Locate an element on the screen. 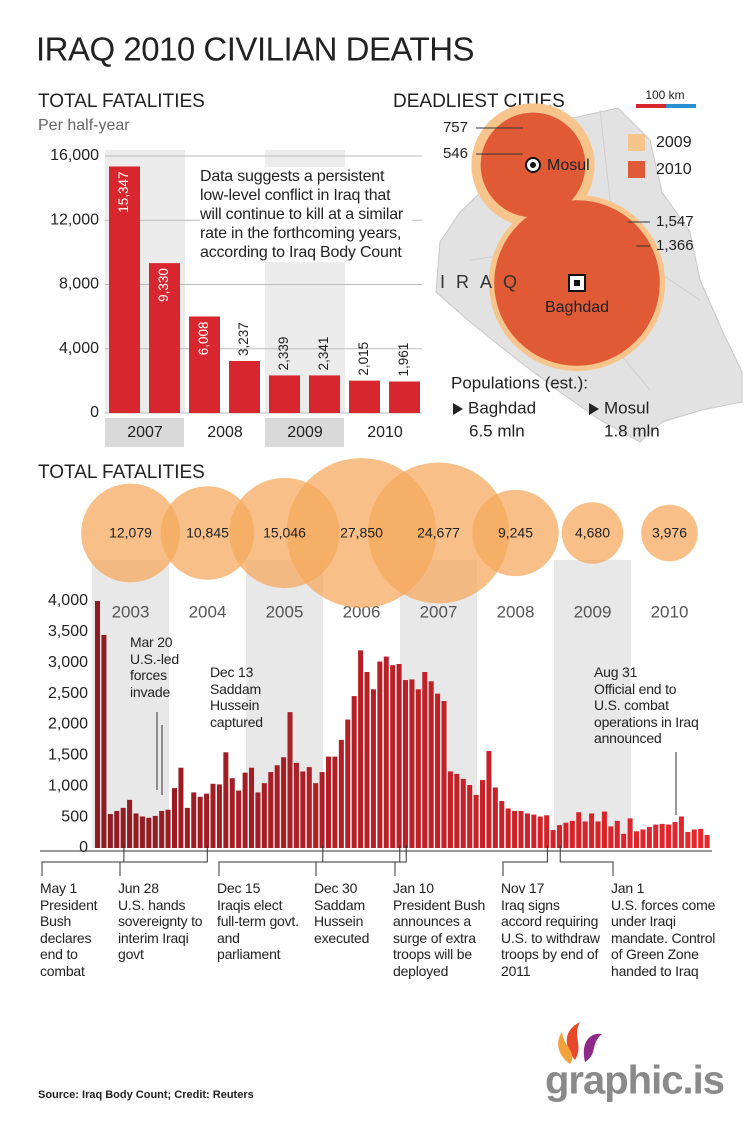  value-label: 757 is located at coordinates (455, 127).